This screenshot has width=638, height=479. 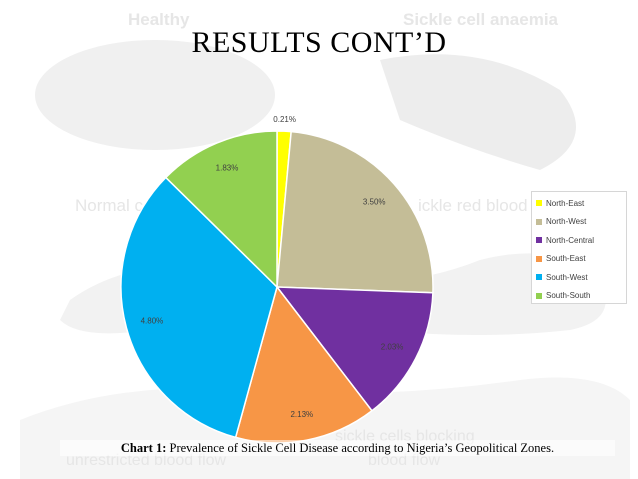 I want to click on legend-item: North-West, so click(x=581, y=222).